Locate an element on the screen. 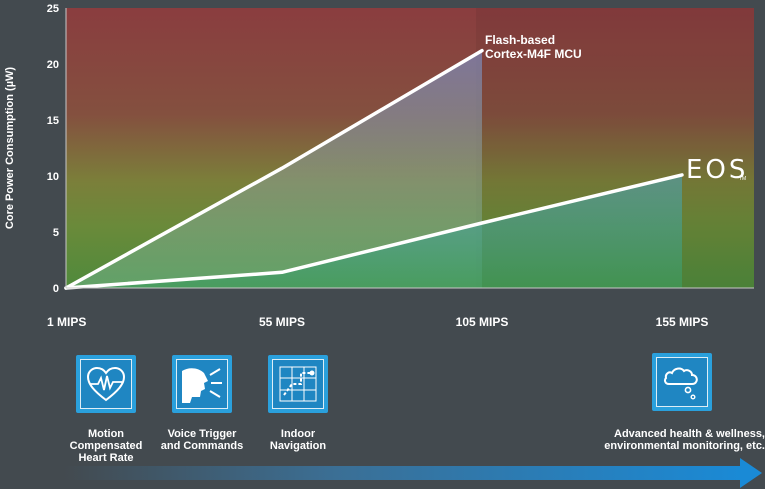  x-tick-label: 1 MIPS is located at coordinates (66, 322).